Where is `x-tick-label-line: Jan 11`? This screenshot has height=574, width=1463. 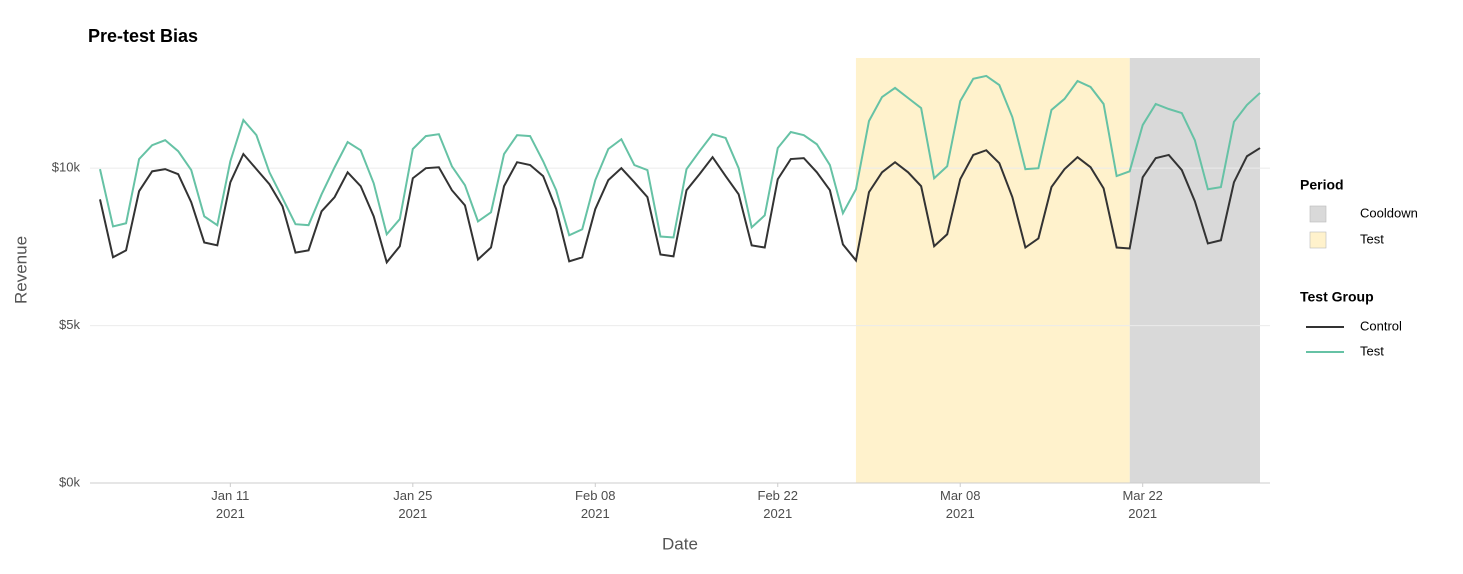
x-tick-label-line: Jan 11 is located at coordinates (230, 495).